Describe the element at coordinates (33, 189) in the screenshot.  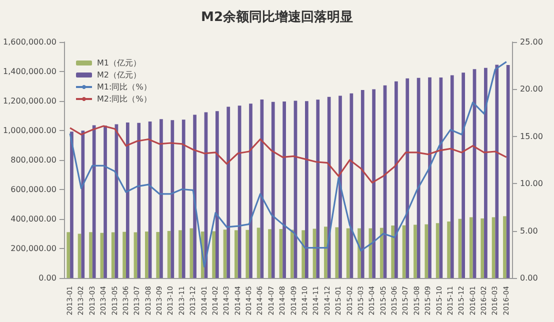
I see `y-tick-label: 600,000.00` at that location.